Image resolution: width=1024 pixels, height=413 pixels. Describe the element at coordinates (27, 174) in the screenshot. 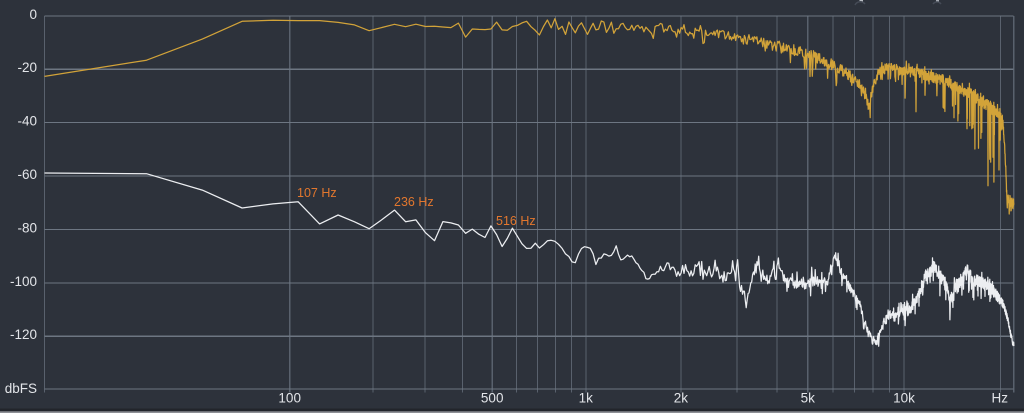

I see `svg-text: -60` at that location.